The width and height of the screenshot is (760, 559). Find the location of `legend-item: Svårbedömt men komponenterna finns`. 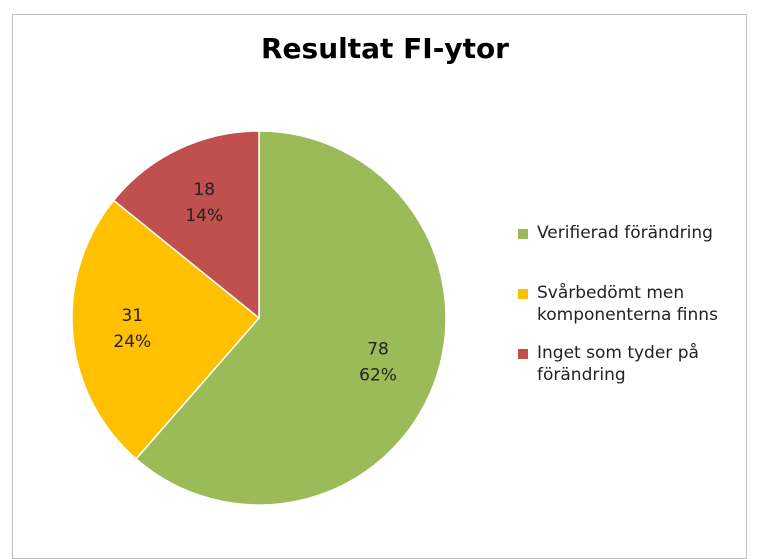

legend-item: Svårbedömt men komponenterna finns is located at coordinates (635, 304).